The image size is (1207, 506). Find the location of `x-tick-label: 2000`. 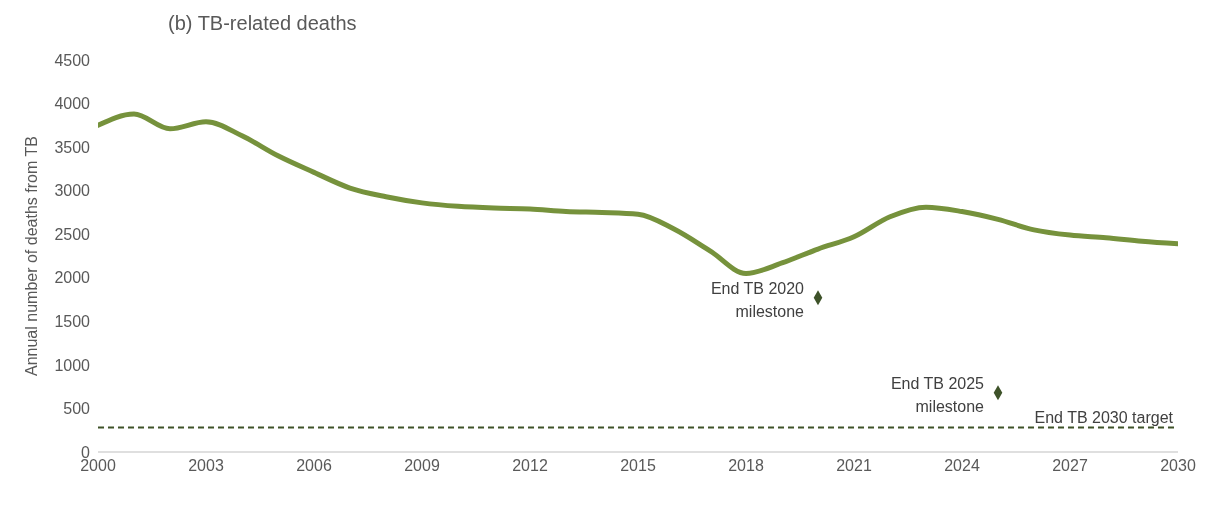

x-tick-label: 2000 is located at coordinates (98, 466).